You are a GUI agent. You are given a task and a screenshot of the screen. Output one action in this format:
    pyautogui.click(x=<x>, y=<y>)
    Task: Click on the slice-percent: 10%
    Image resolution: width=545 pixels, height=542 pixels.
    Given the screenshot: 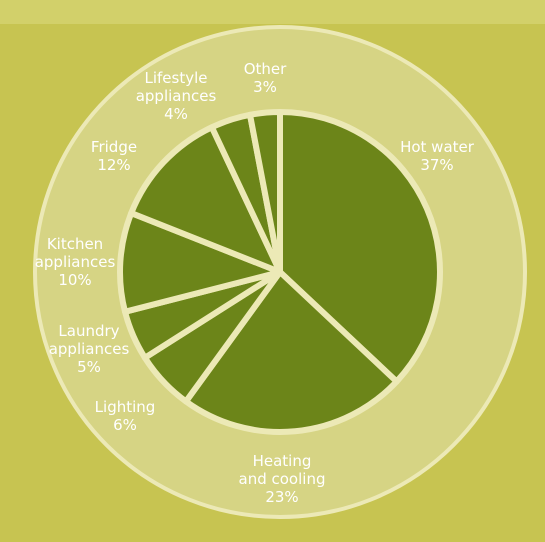 What is the action you would take?
    pyautogui.click(x=75, y=280)
    